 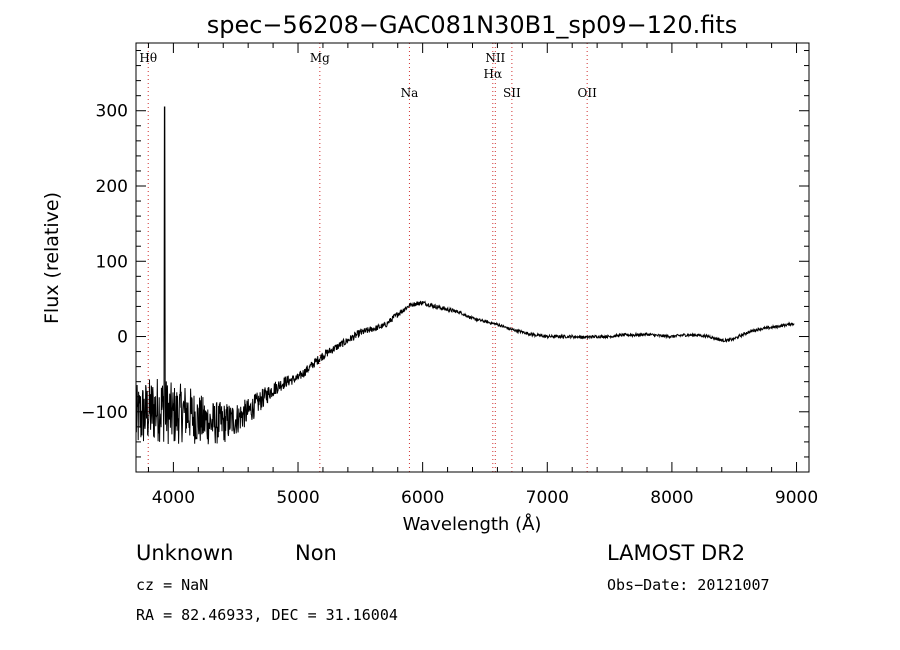 I want to click on spectral-line-label: Hα, so click(x=493, y=74).